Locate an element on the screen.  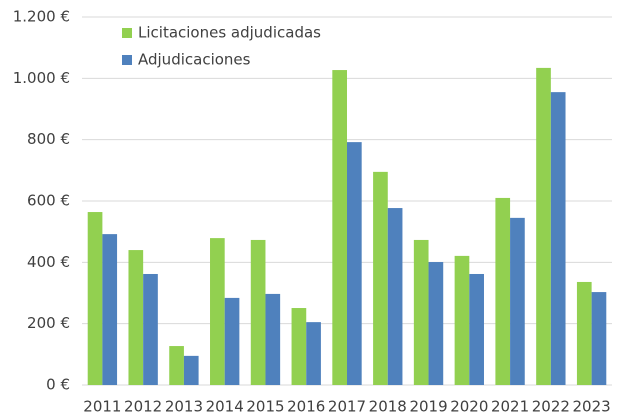
x-tick-label: 2014 is located at coordinates (225, 407).